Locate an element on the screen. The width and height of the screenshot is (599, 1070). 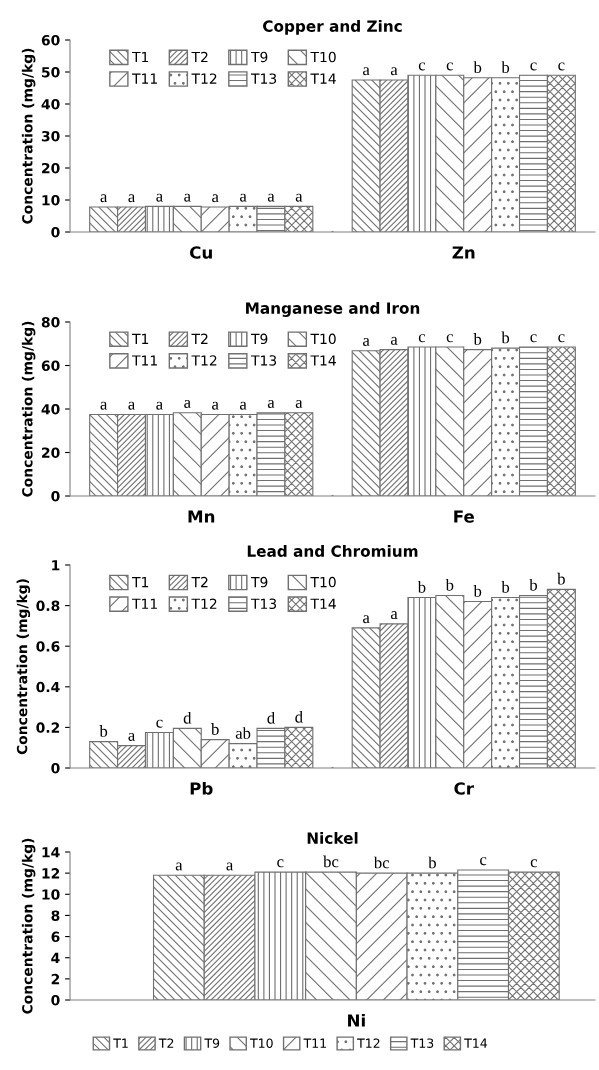
y-tick-label: 10 is located at coordinates (51, 200).